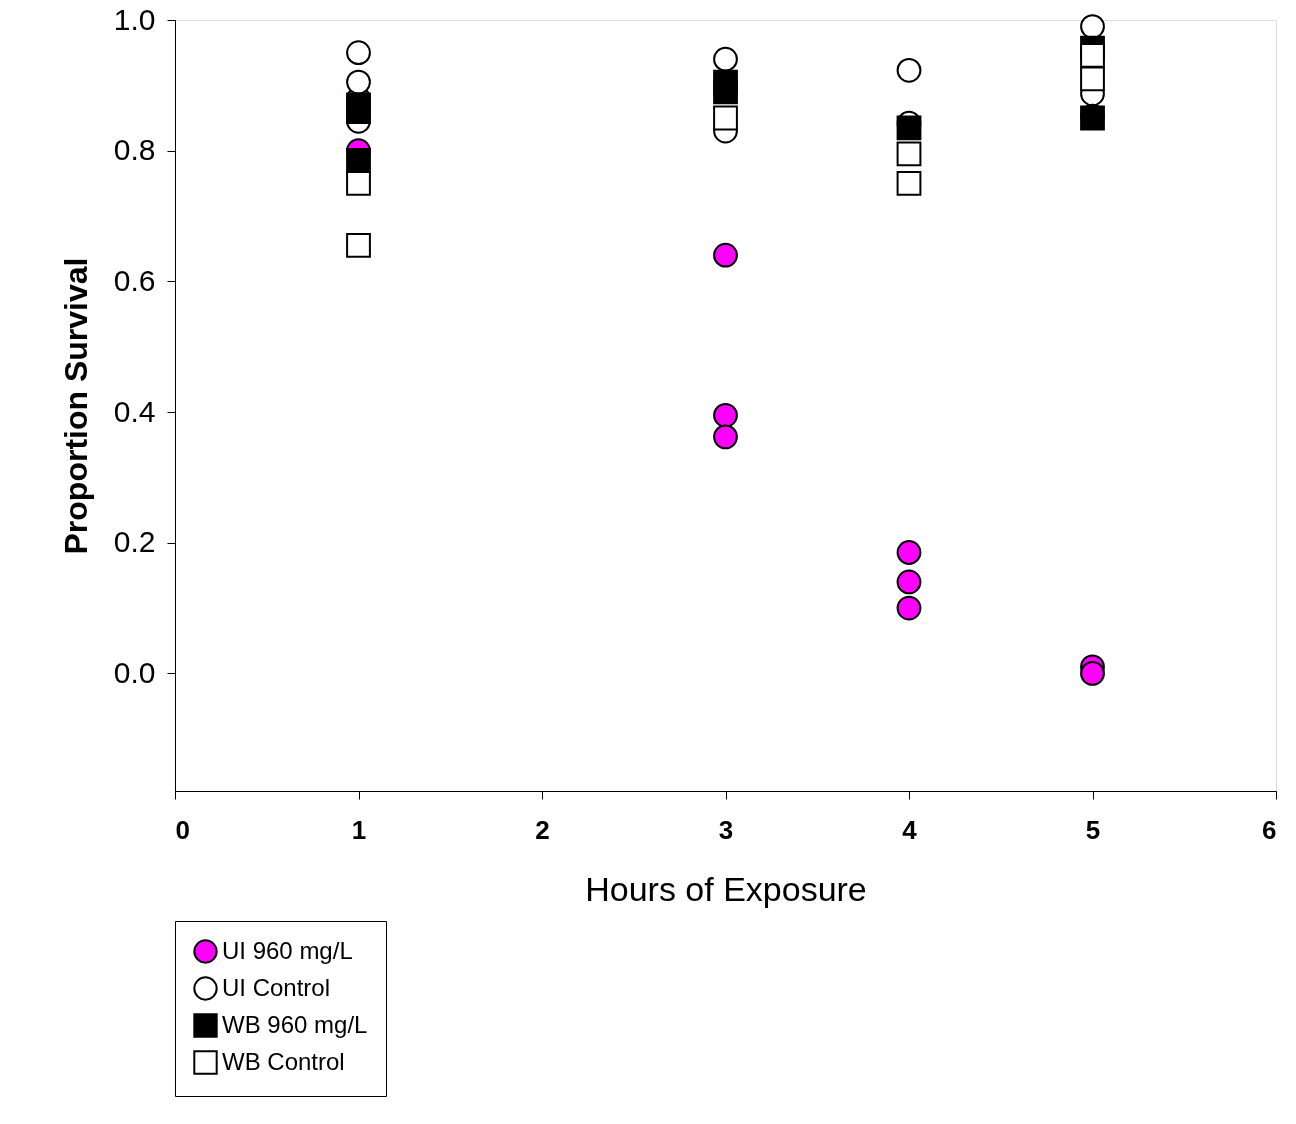 This screenshot has width=1296, height=1124. I want to click on x-axis-title: Hours of Exposure, so click(726, 888).